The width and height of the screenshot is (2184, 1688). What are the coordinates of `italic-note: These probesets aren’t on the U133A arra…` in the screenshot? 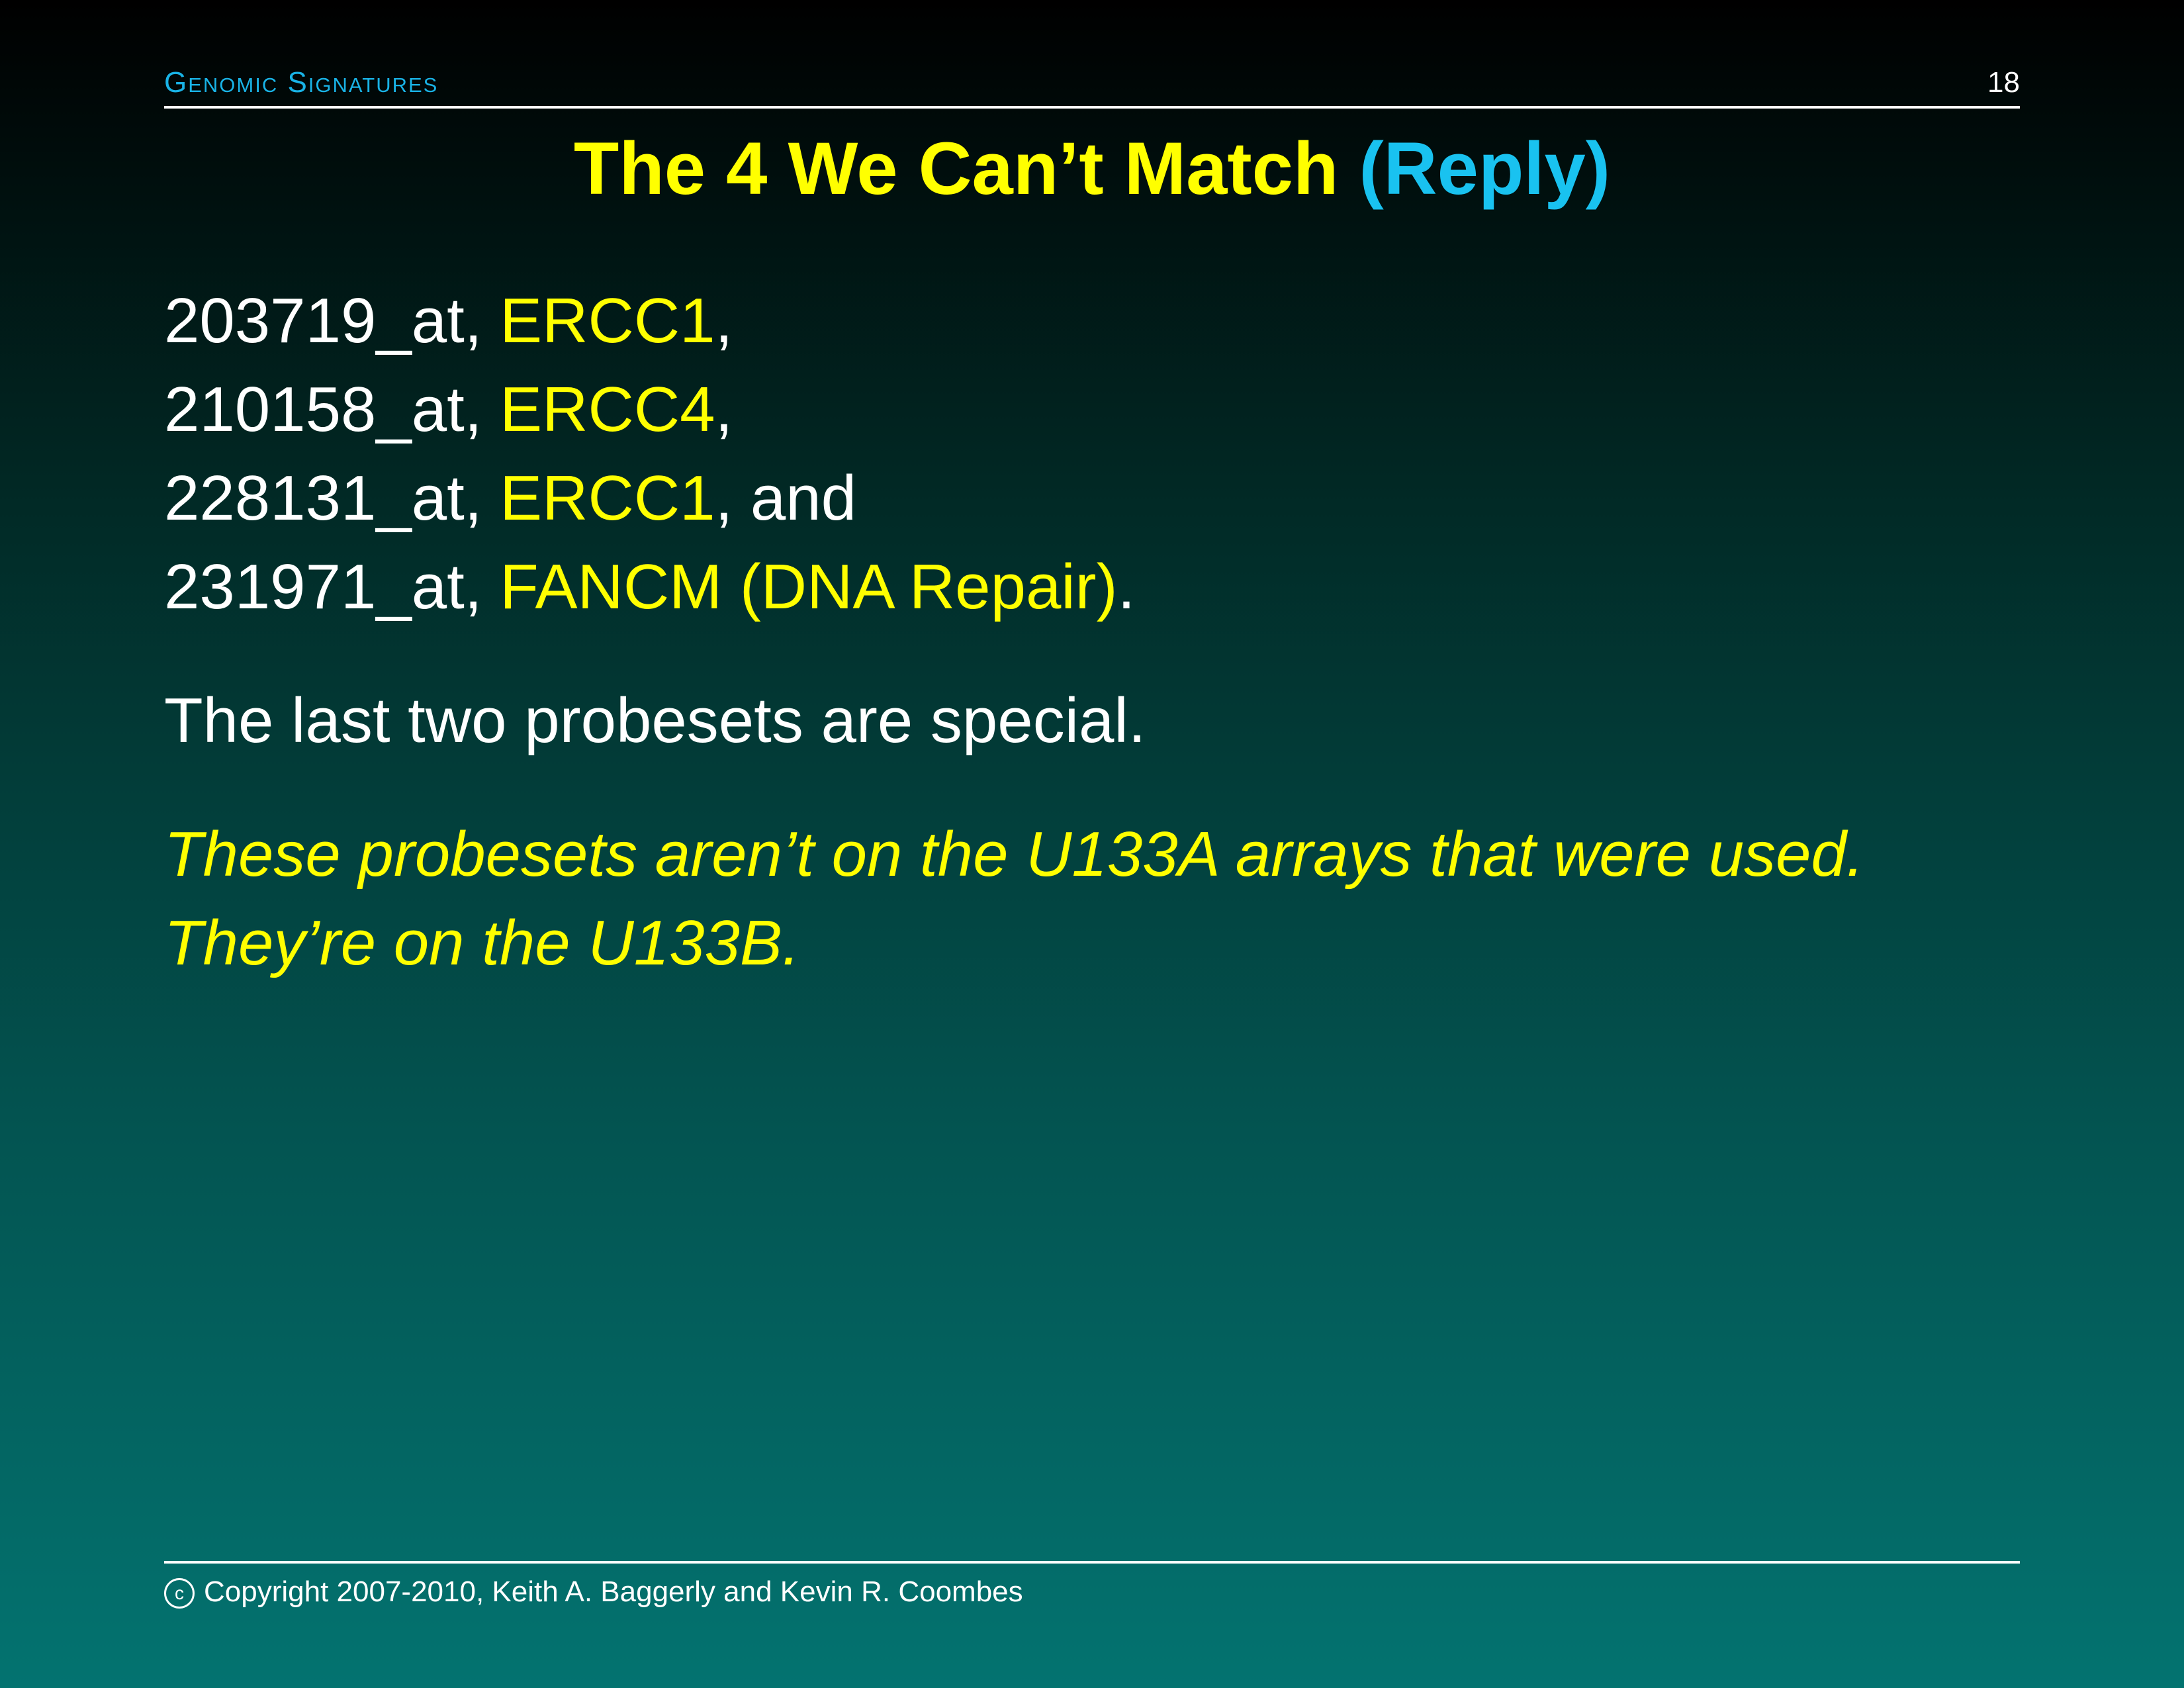 It's located at (1014, 899).